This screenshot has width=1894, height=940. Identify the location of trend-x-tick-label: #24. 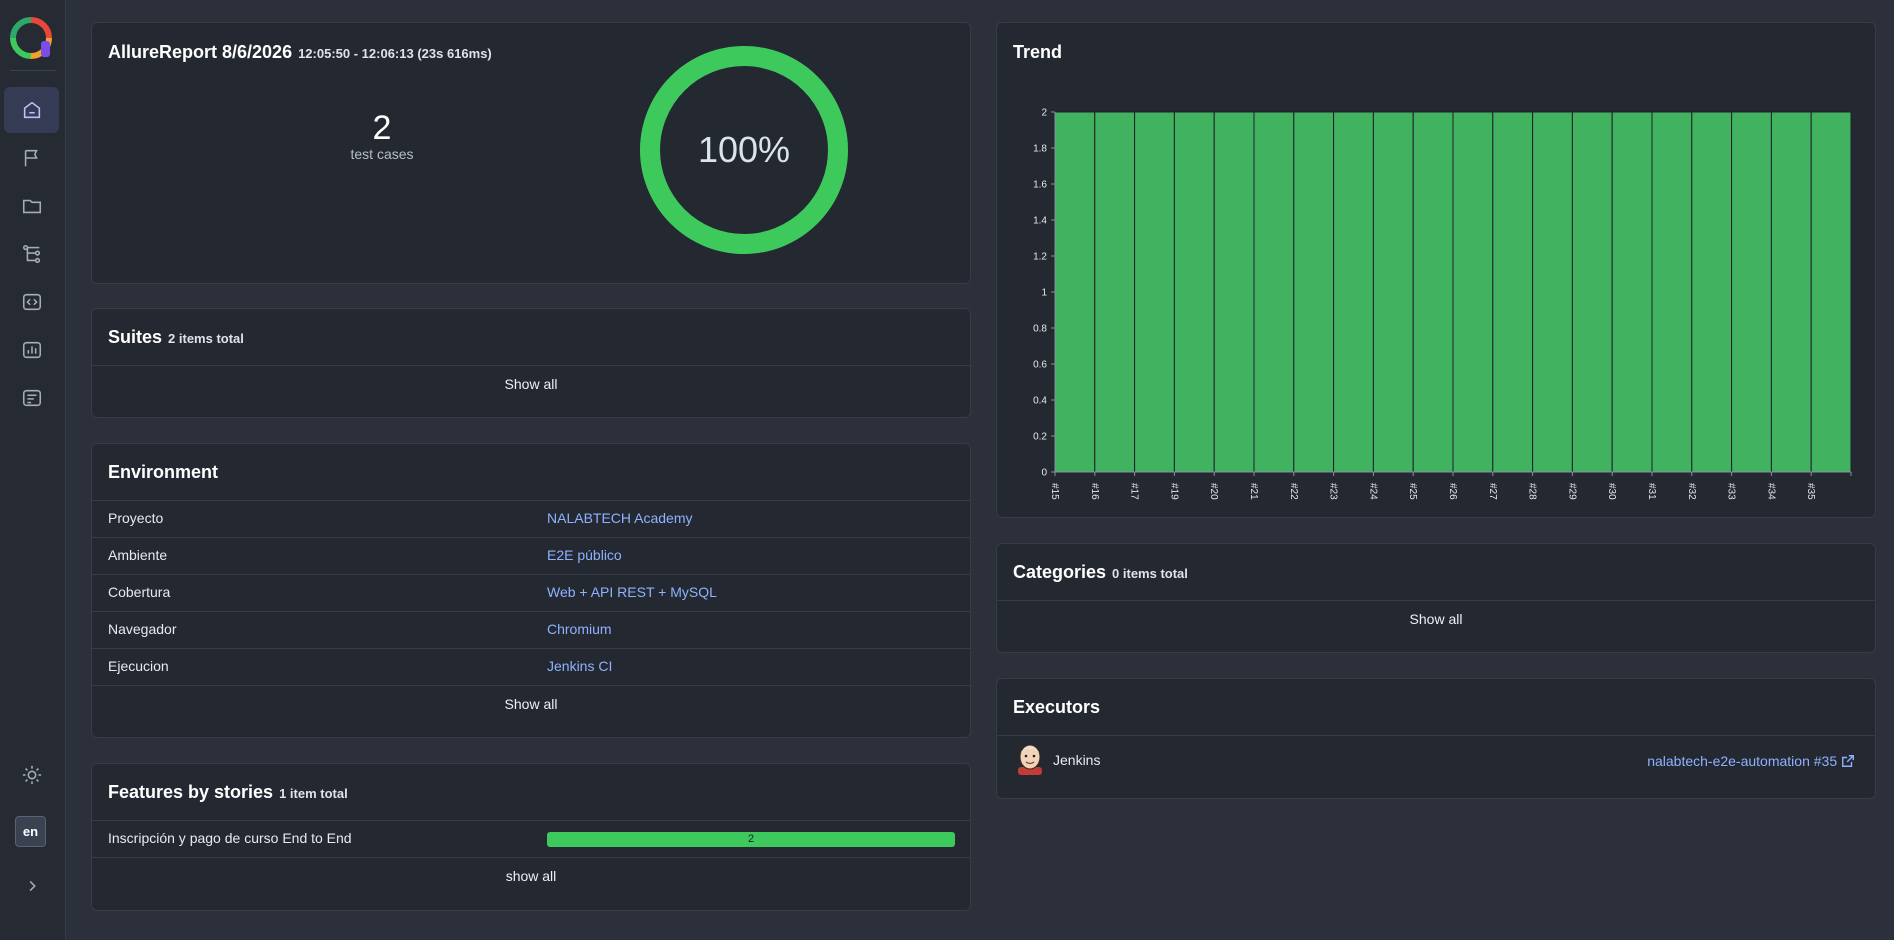
(1372, 491).